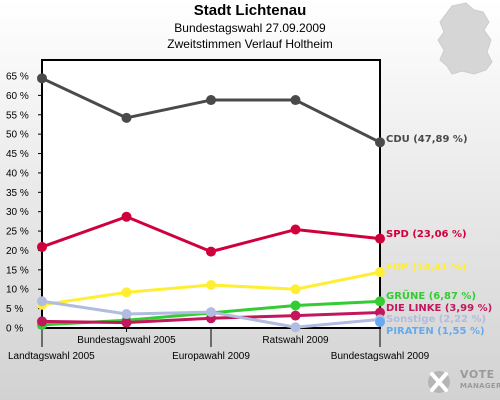  What do you see at coordinates (126, 340) in the screenshot?
I see `x-tick-label: Bundestagswahl 2005` at bounding box center [126, 340].